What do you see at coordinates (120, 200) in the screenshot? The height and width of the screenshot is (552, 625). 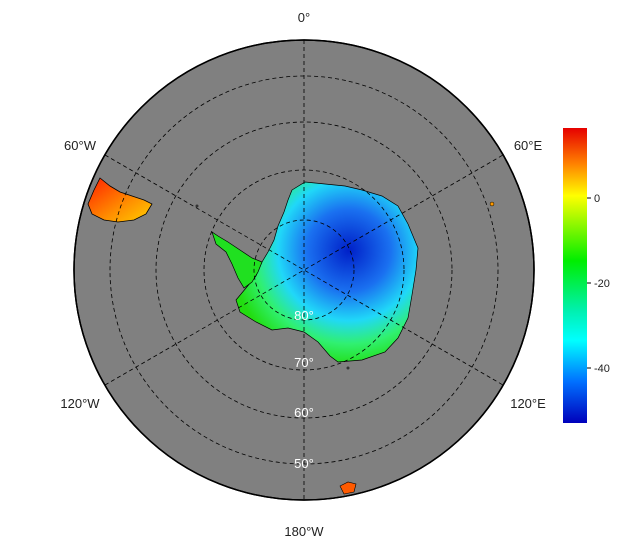 I see `south-america-tip` at bounding box center [120, 200].